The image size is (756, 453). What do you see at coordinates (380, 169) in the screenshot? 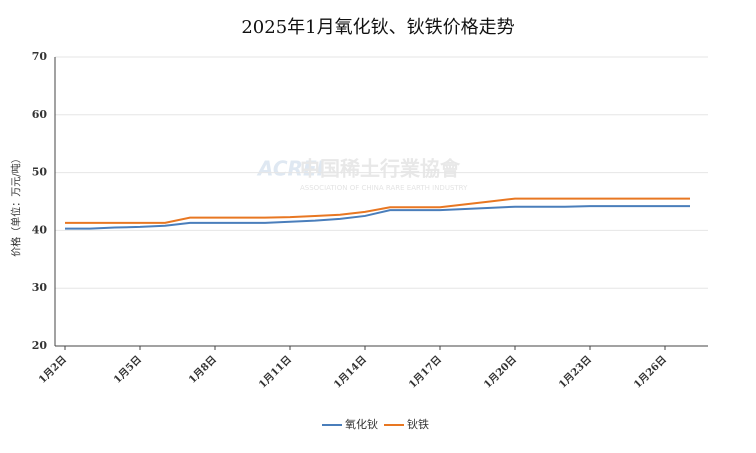
I see `watermark-name: 中国稀土行業協會` at bounding box center [380, 169].